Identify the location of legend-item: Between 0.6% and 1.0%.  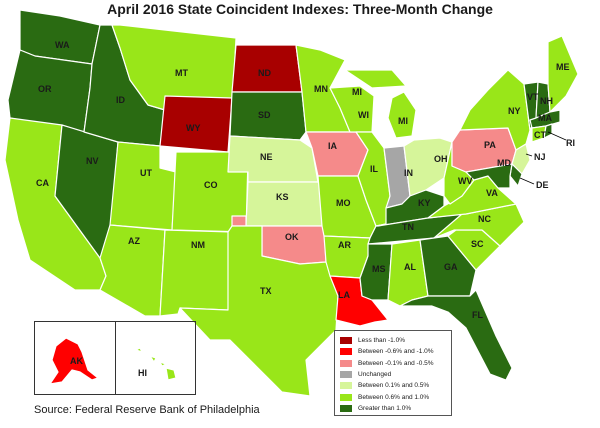
(393, 396).